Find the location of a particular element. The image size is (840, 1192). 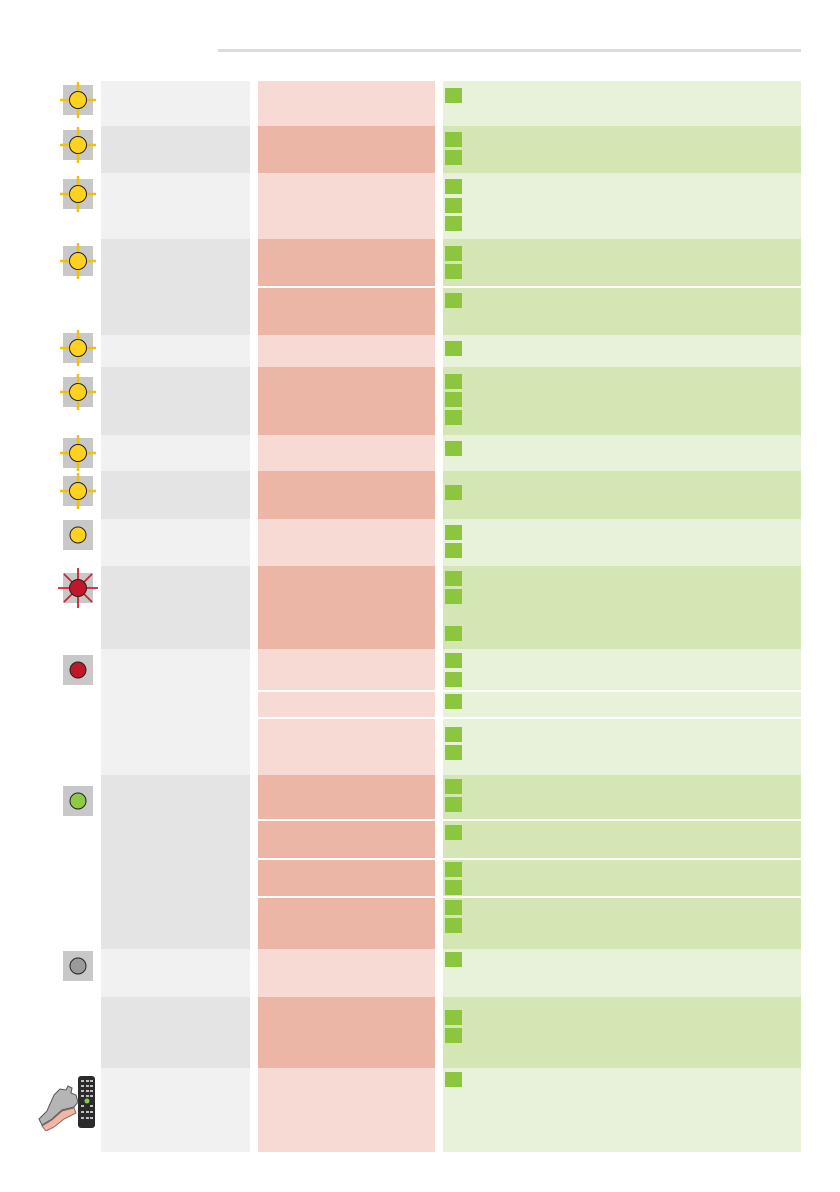

steady-yellow-lamp-icon is located at coordinates (78, 535).